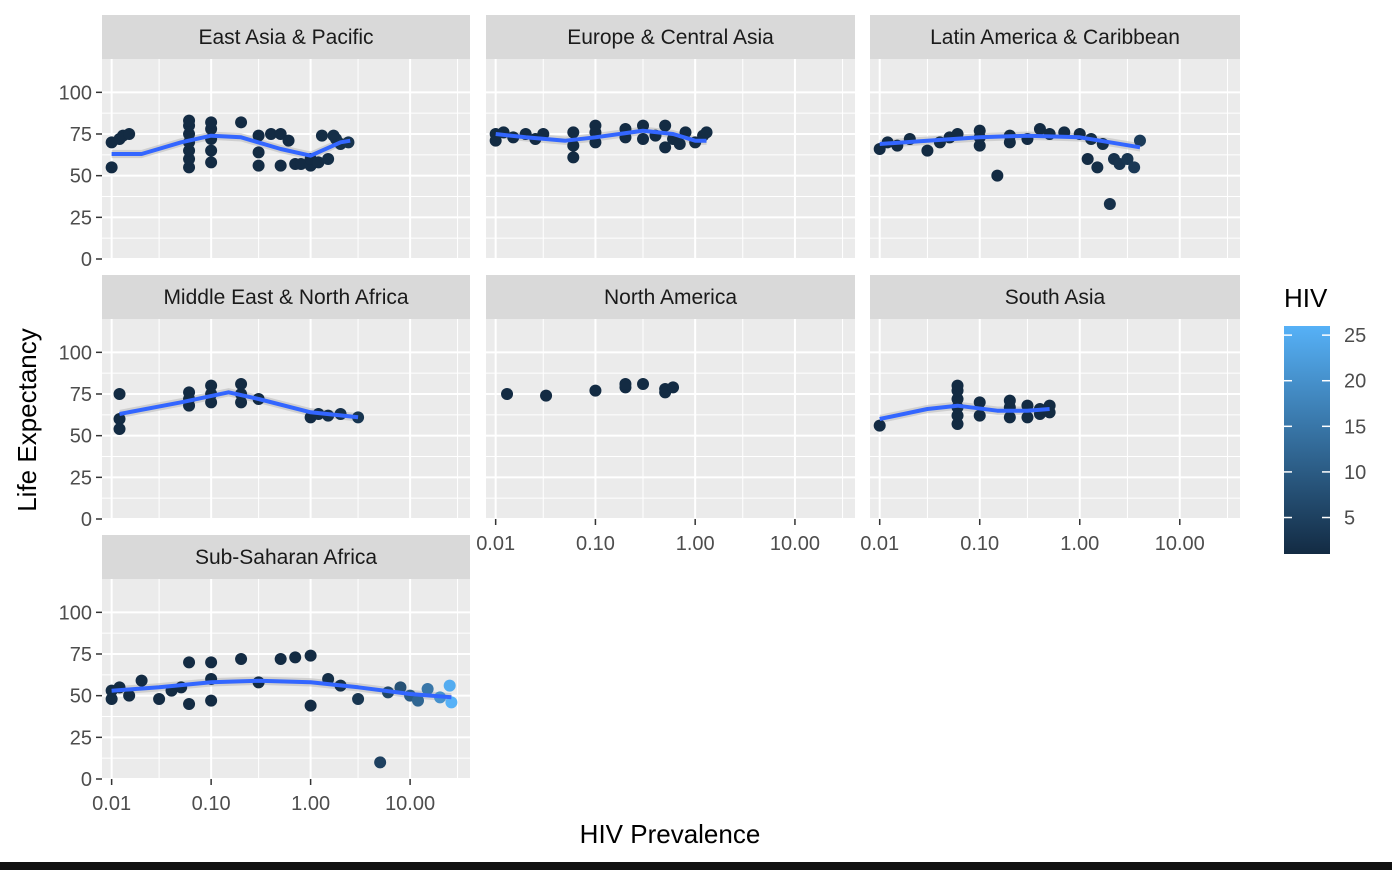  Describe the element at coordinates (81, 437) in the screenshot. I see `y-tick-label: 50` at that location.